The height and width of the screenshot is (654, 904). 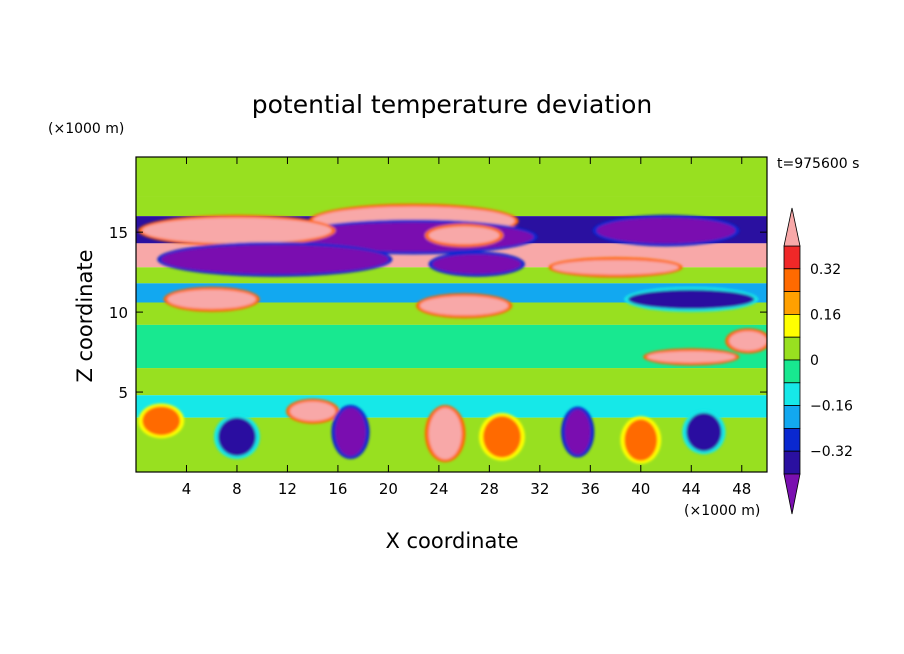 I want to click on y-tick-label-1: 10, so click(x=118, y=313).